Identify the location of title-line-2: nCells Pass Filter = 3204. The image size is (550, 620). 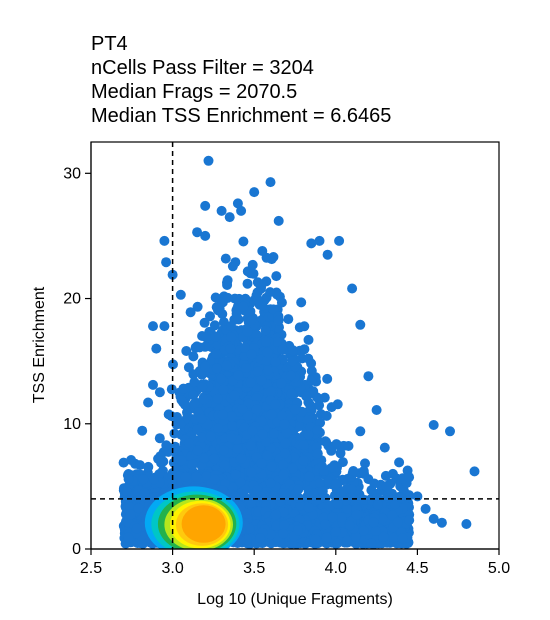
(202, 68).